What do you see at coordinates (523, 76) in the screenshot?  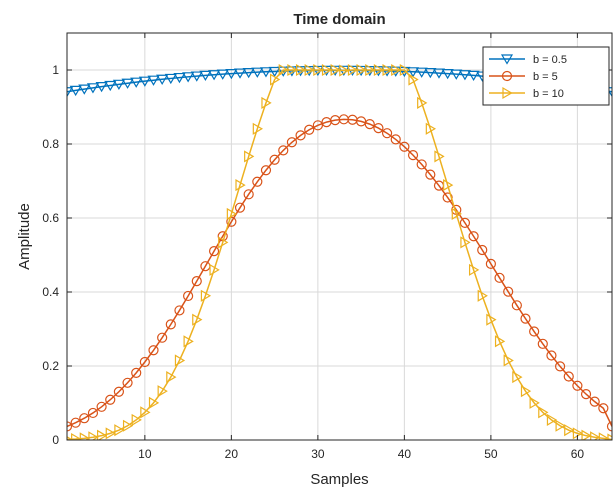 I see `legend-item: b = 5` at bounding box center [523, 76].